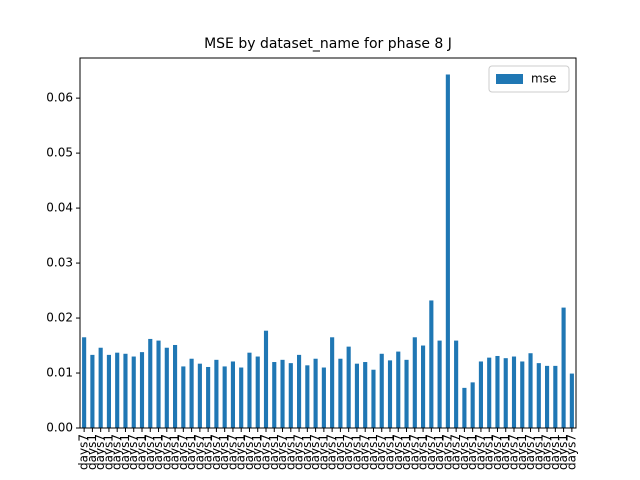 This screenshot has width=640, height=480. What do you see at coordinates (59, 373) in the screenshot?
I see `y-tick-label: 0.01` at bounding box center [59, 373].